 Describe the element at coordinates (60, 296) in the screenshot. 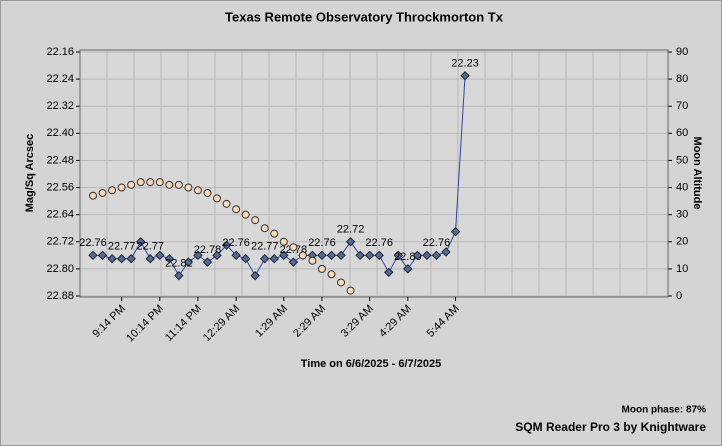

I see `y-tick-label: 22.88` at that location.